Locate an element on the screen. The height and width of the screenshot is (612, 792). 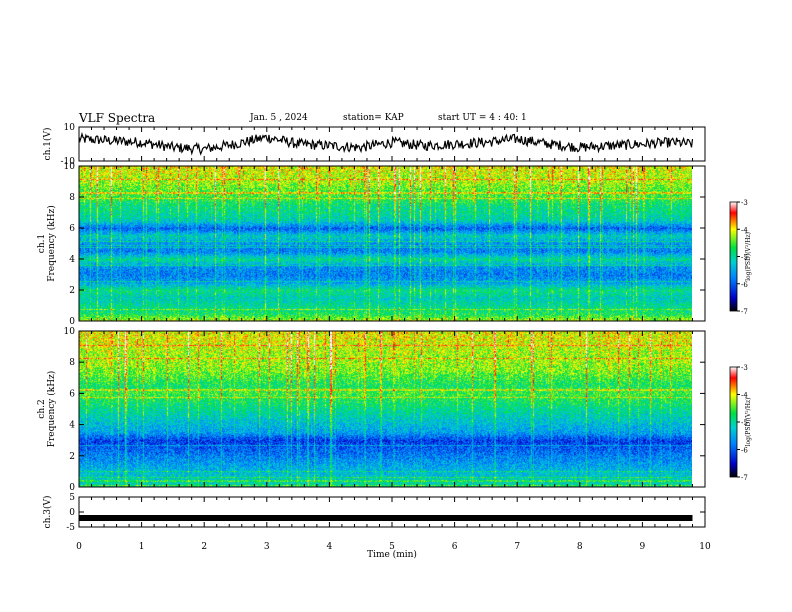
x-tick-label: 9 is located at coordinates (643, 547).